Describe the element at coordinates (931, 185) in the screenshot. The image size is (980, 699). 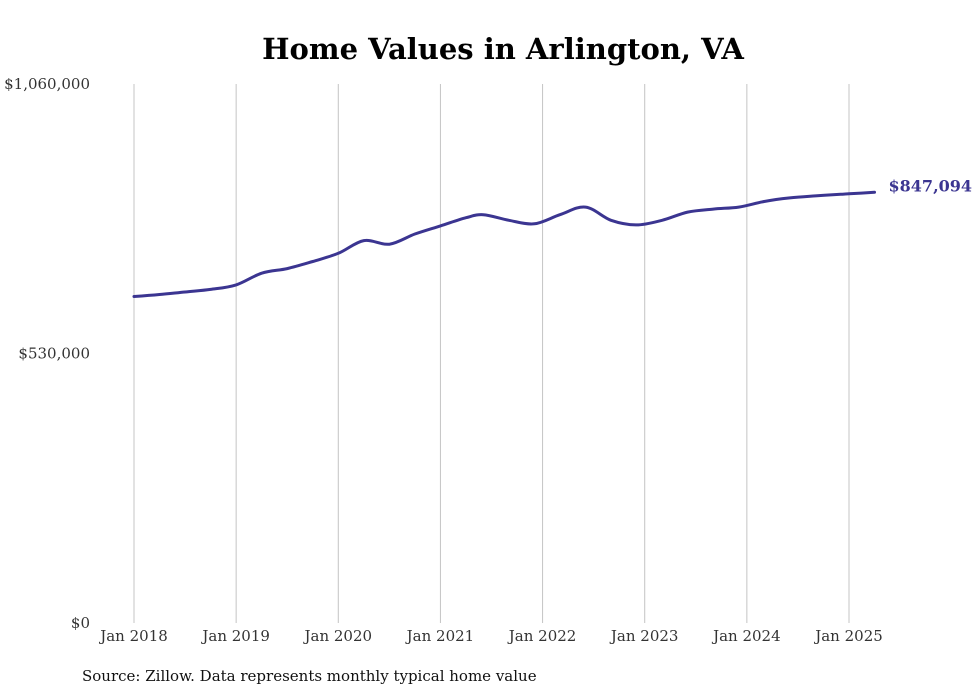
I see `end-value-label: $847,094` at that location.